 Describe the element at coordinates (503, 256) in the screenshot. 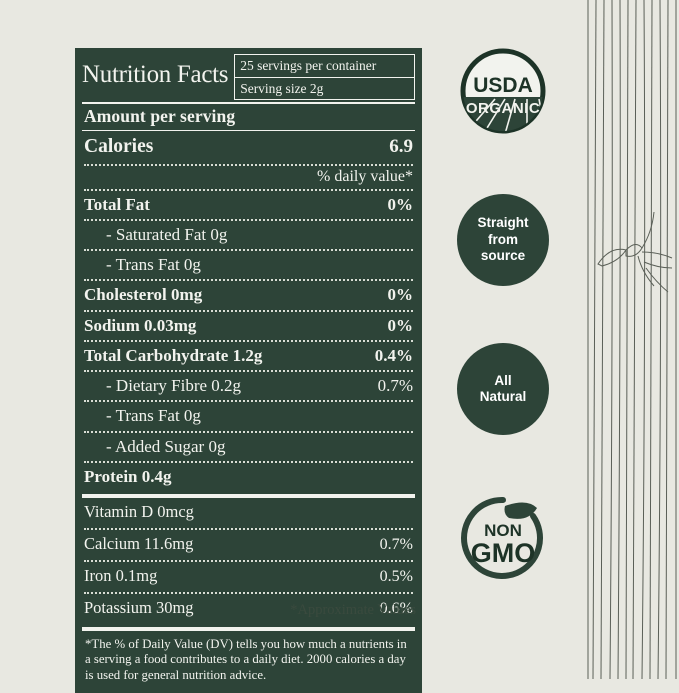

I see `badge-line-3: source` at that location.